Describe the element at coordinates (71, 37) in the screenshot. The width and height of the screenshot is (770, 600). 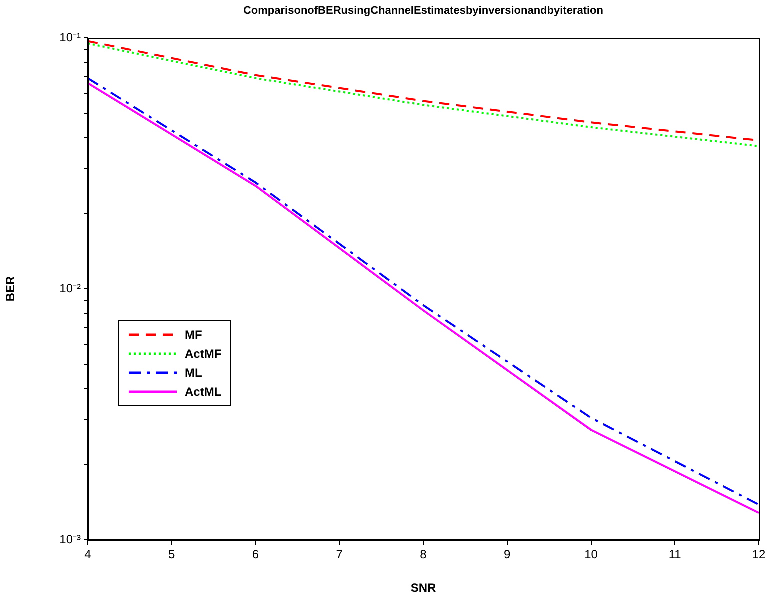
I see `y-tick-label: 10⁻¹` at that location.